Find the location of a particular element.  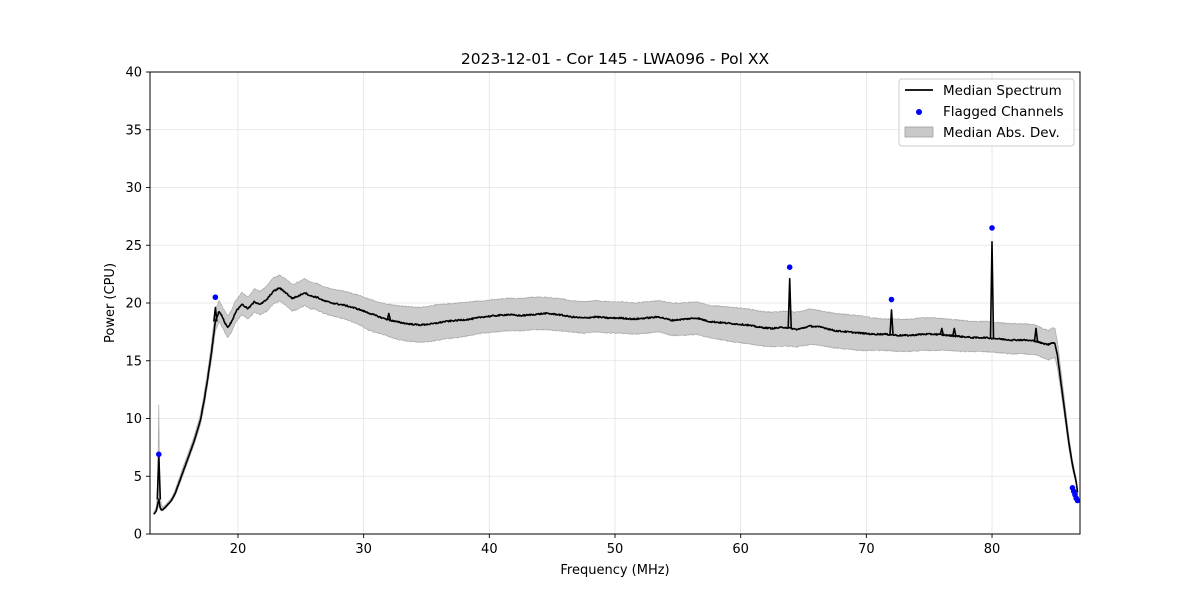

legend-median-abs-dev-swatch is located at coordinates (919, 132).